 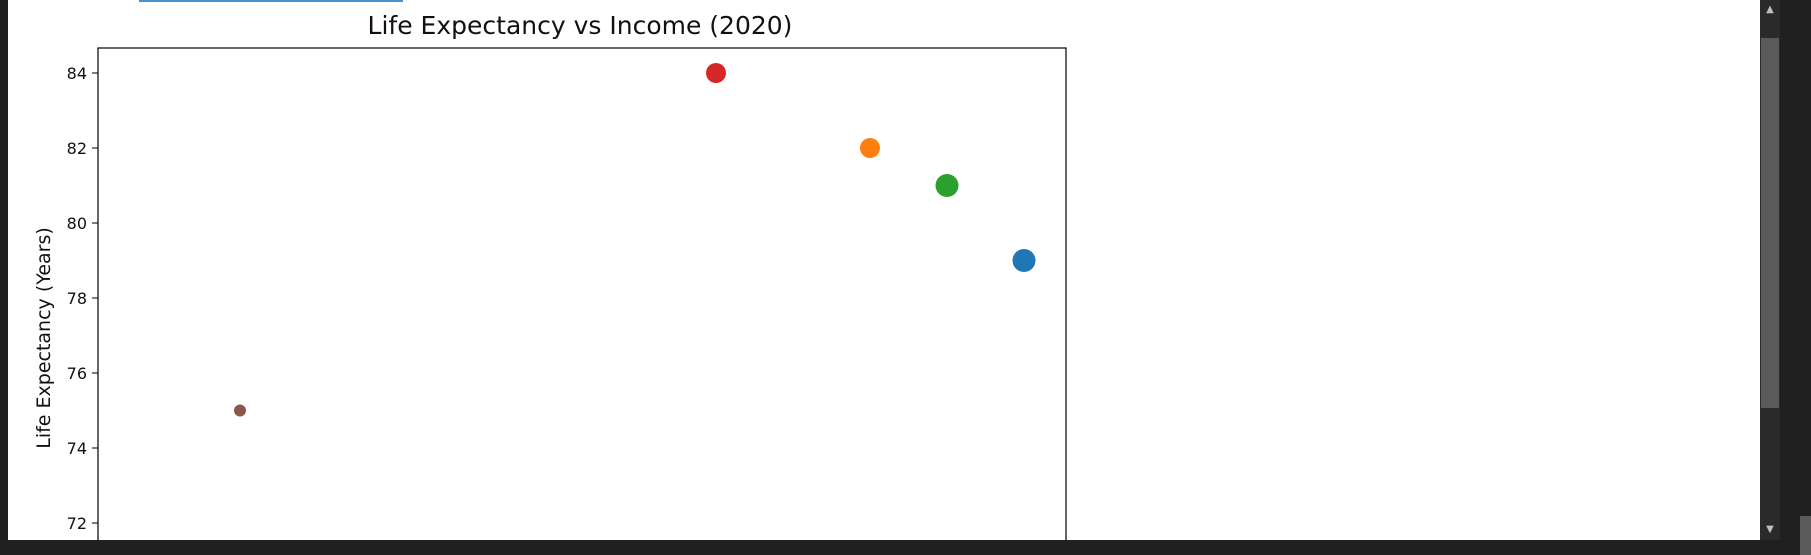 What do you see at coordinates (1770, 223) in the screenshot?
I see `scrollbar-thumb` at bounding box center [1770, 223].